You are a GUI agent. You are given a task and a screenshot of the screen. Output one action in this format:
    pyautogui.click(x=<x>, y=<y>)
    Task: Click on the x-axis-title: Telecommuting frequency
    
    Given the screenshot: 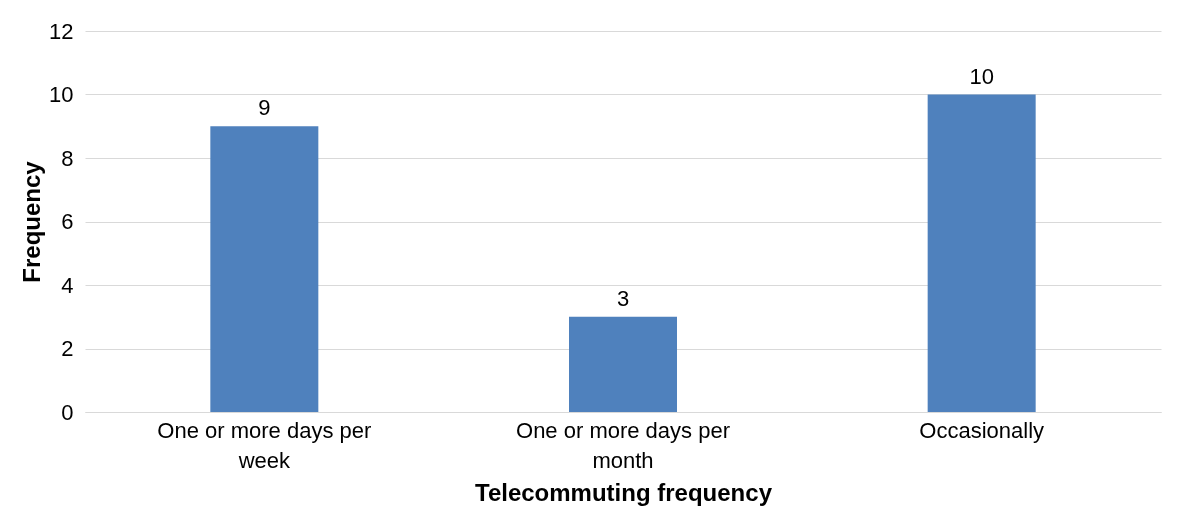 What is the action you would take?
    pyautogui.click(x=624, y=492)
    